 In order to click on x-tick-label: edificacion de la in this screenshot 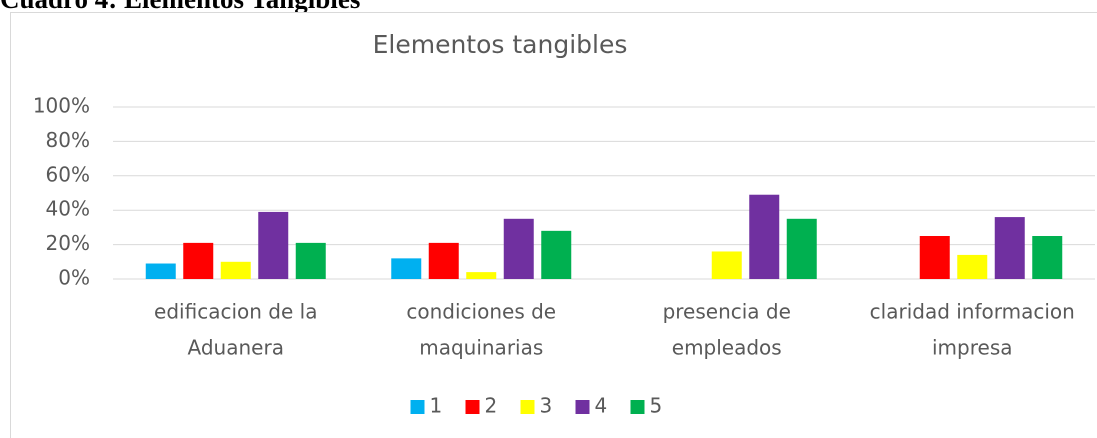, I will do `click(235, 312)`.